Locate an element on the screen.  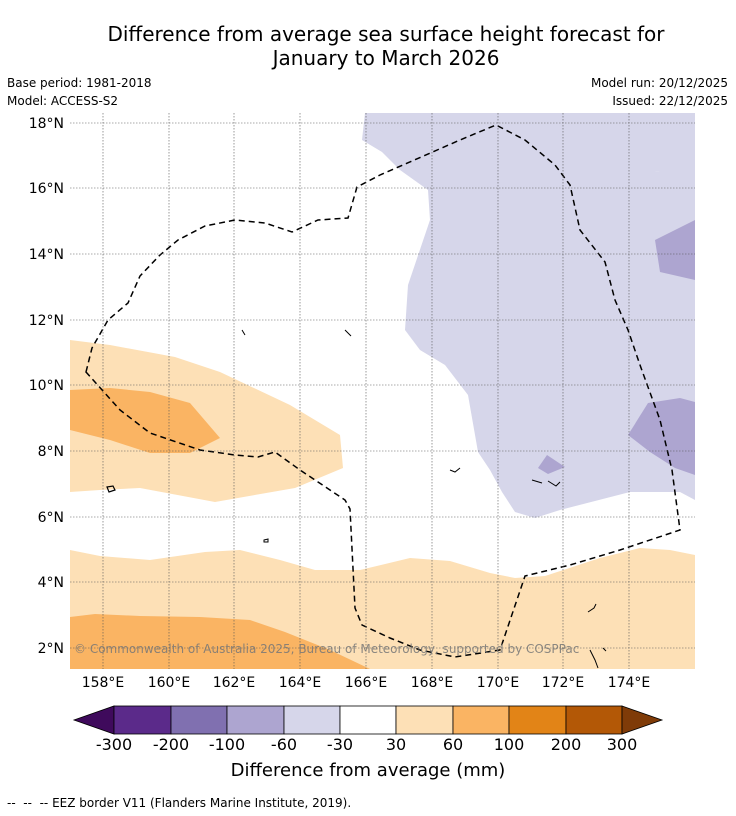
lon-label-172e: 172°E is located at coordinates (563, 683).